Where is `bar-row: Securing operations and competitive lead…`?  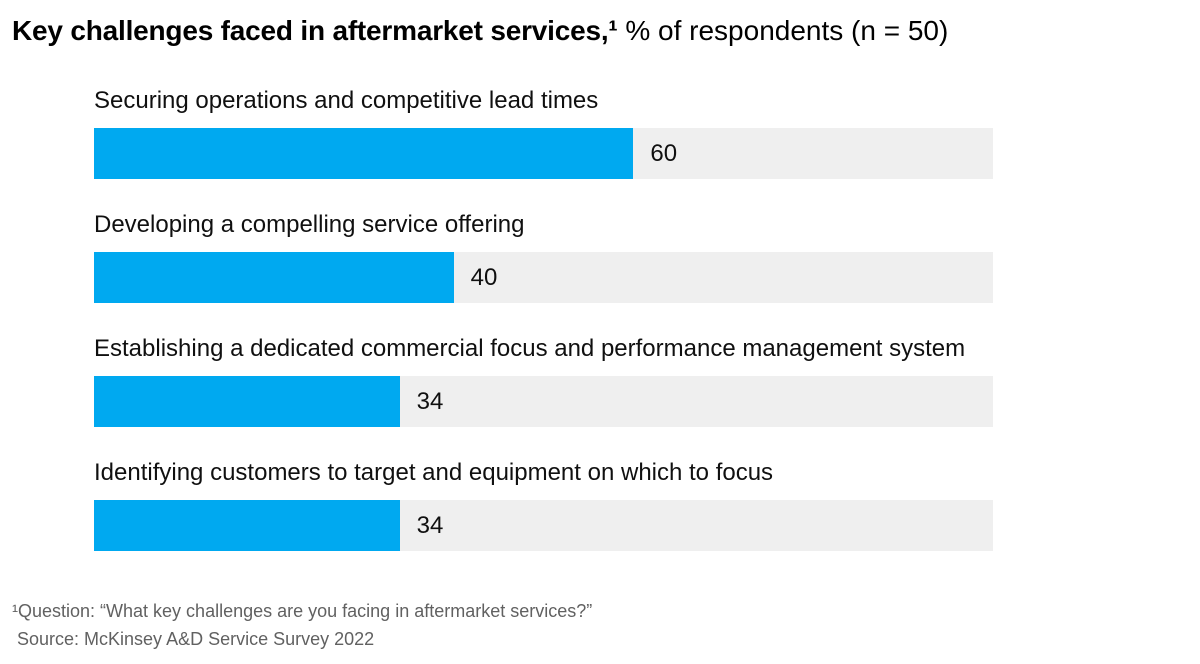
bar-row: Securing operations and competitive lead… is located at coordinates (543, 132).